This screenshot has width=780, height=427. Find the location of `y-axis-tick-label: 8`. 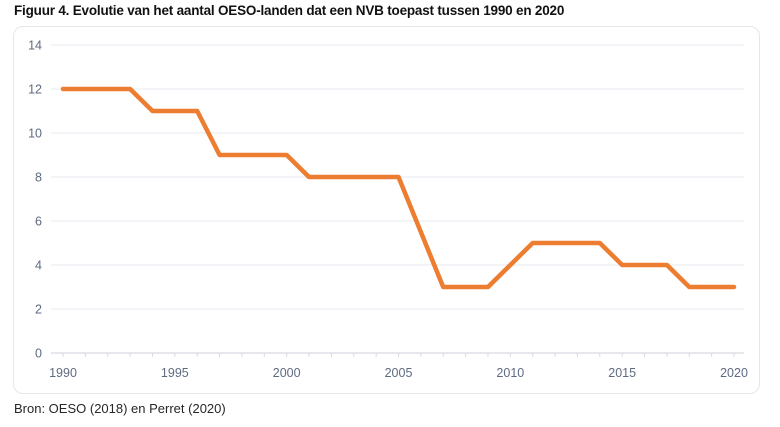

y-axis-tick-label: 8 is located at coordinates (38, 178).